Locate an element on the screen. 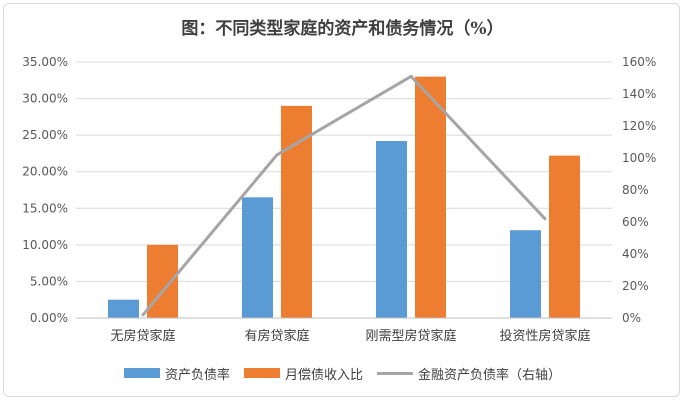 This screenshot has height=402, width=685. legend-swatch-gray-line is located at coordinates (395, 373).